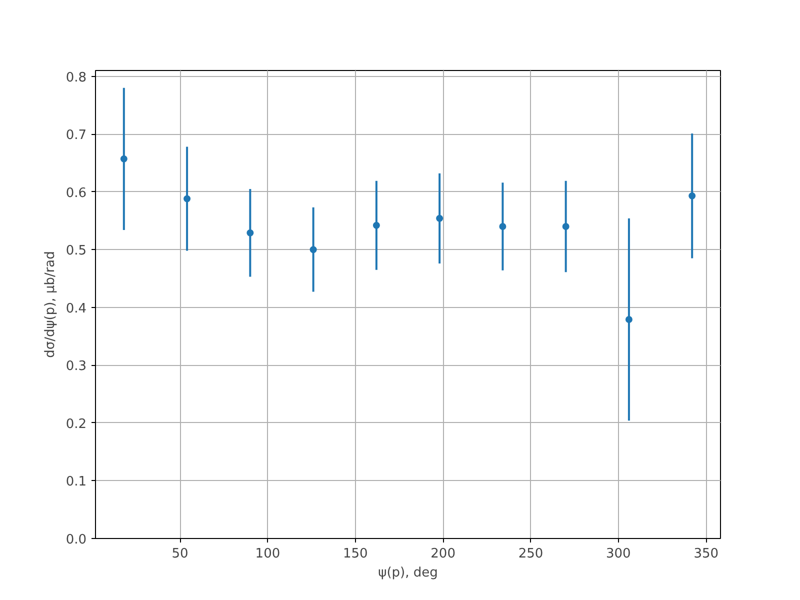 This screenshot has width=800, height=600. What do you see at coordinates (618, 554) in the screenshot?
I see `x-tick-label: 300` at bounding box center [618, 554].